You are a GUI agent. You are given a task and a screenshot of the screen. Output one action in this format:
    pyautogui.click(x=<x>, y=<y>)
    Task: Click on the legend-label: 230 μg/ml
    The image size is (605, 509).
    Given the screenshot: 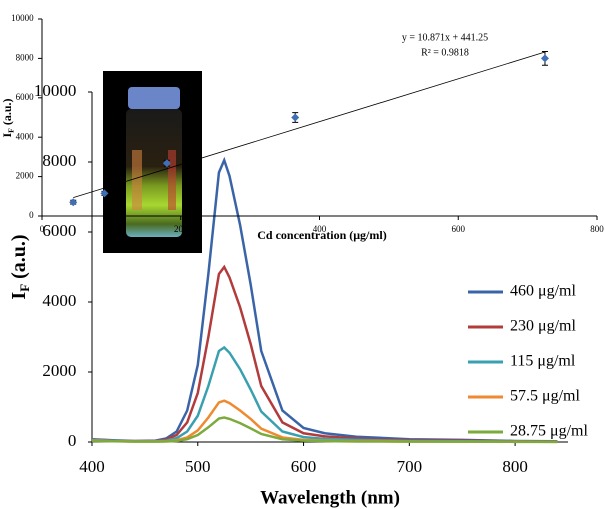 What is the action you would take?
    pyautogui.click(x=543, y=326)
    